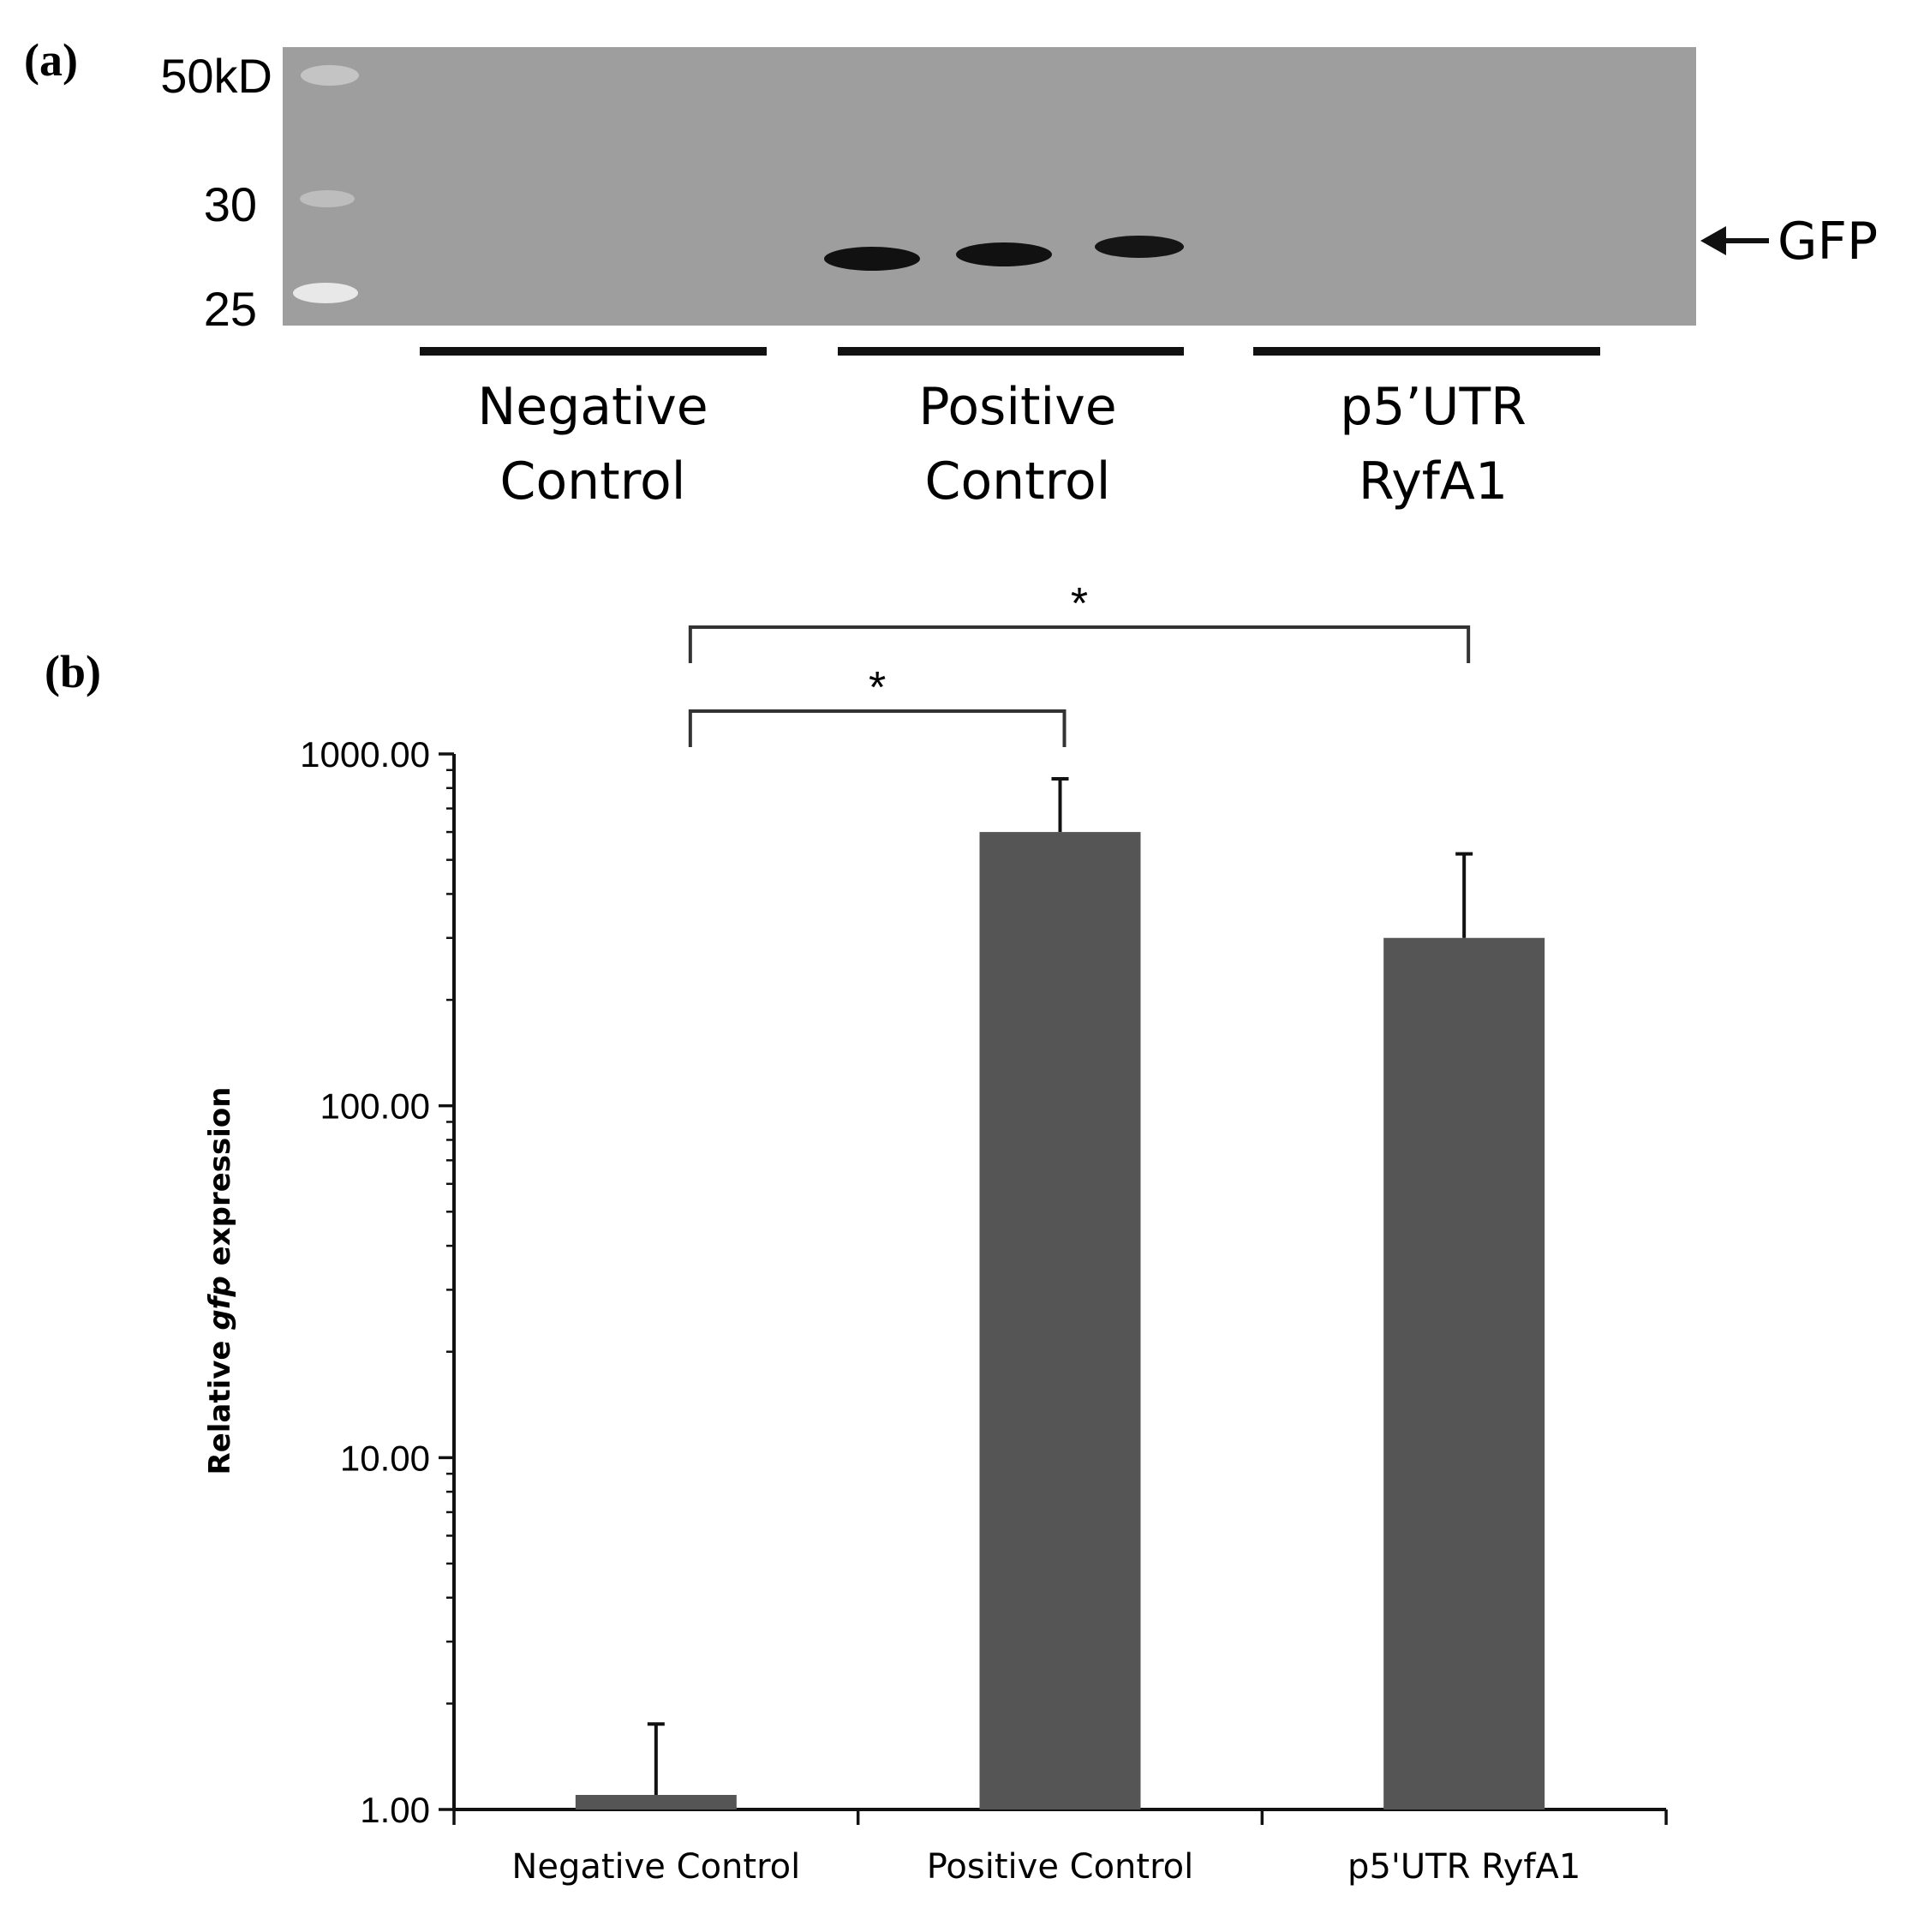  I want to click on y-axis-label: Relative gfp expression, so click(220, 1281).